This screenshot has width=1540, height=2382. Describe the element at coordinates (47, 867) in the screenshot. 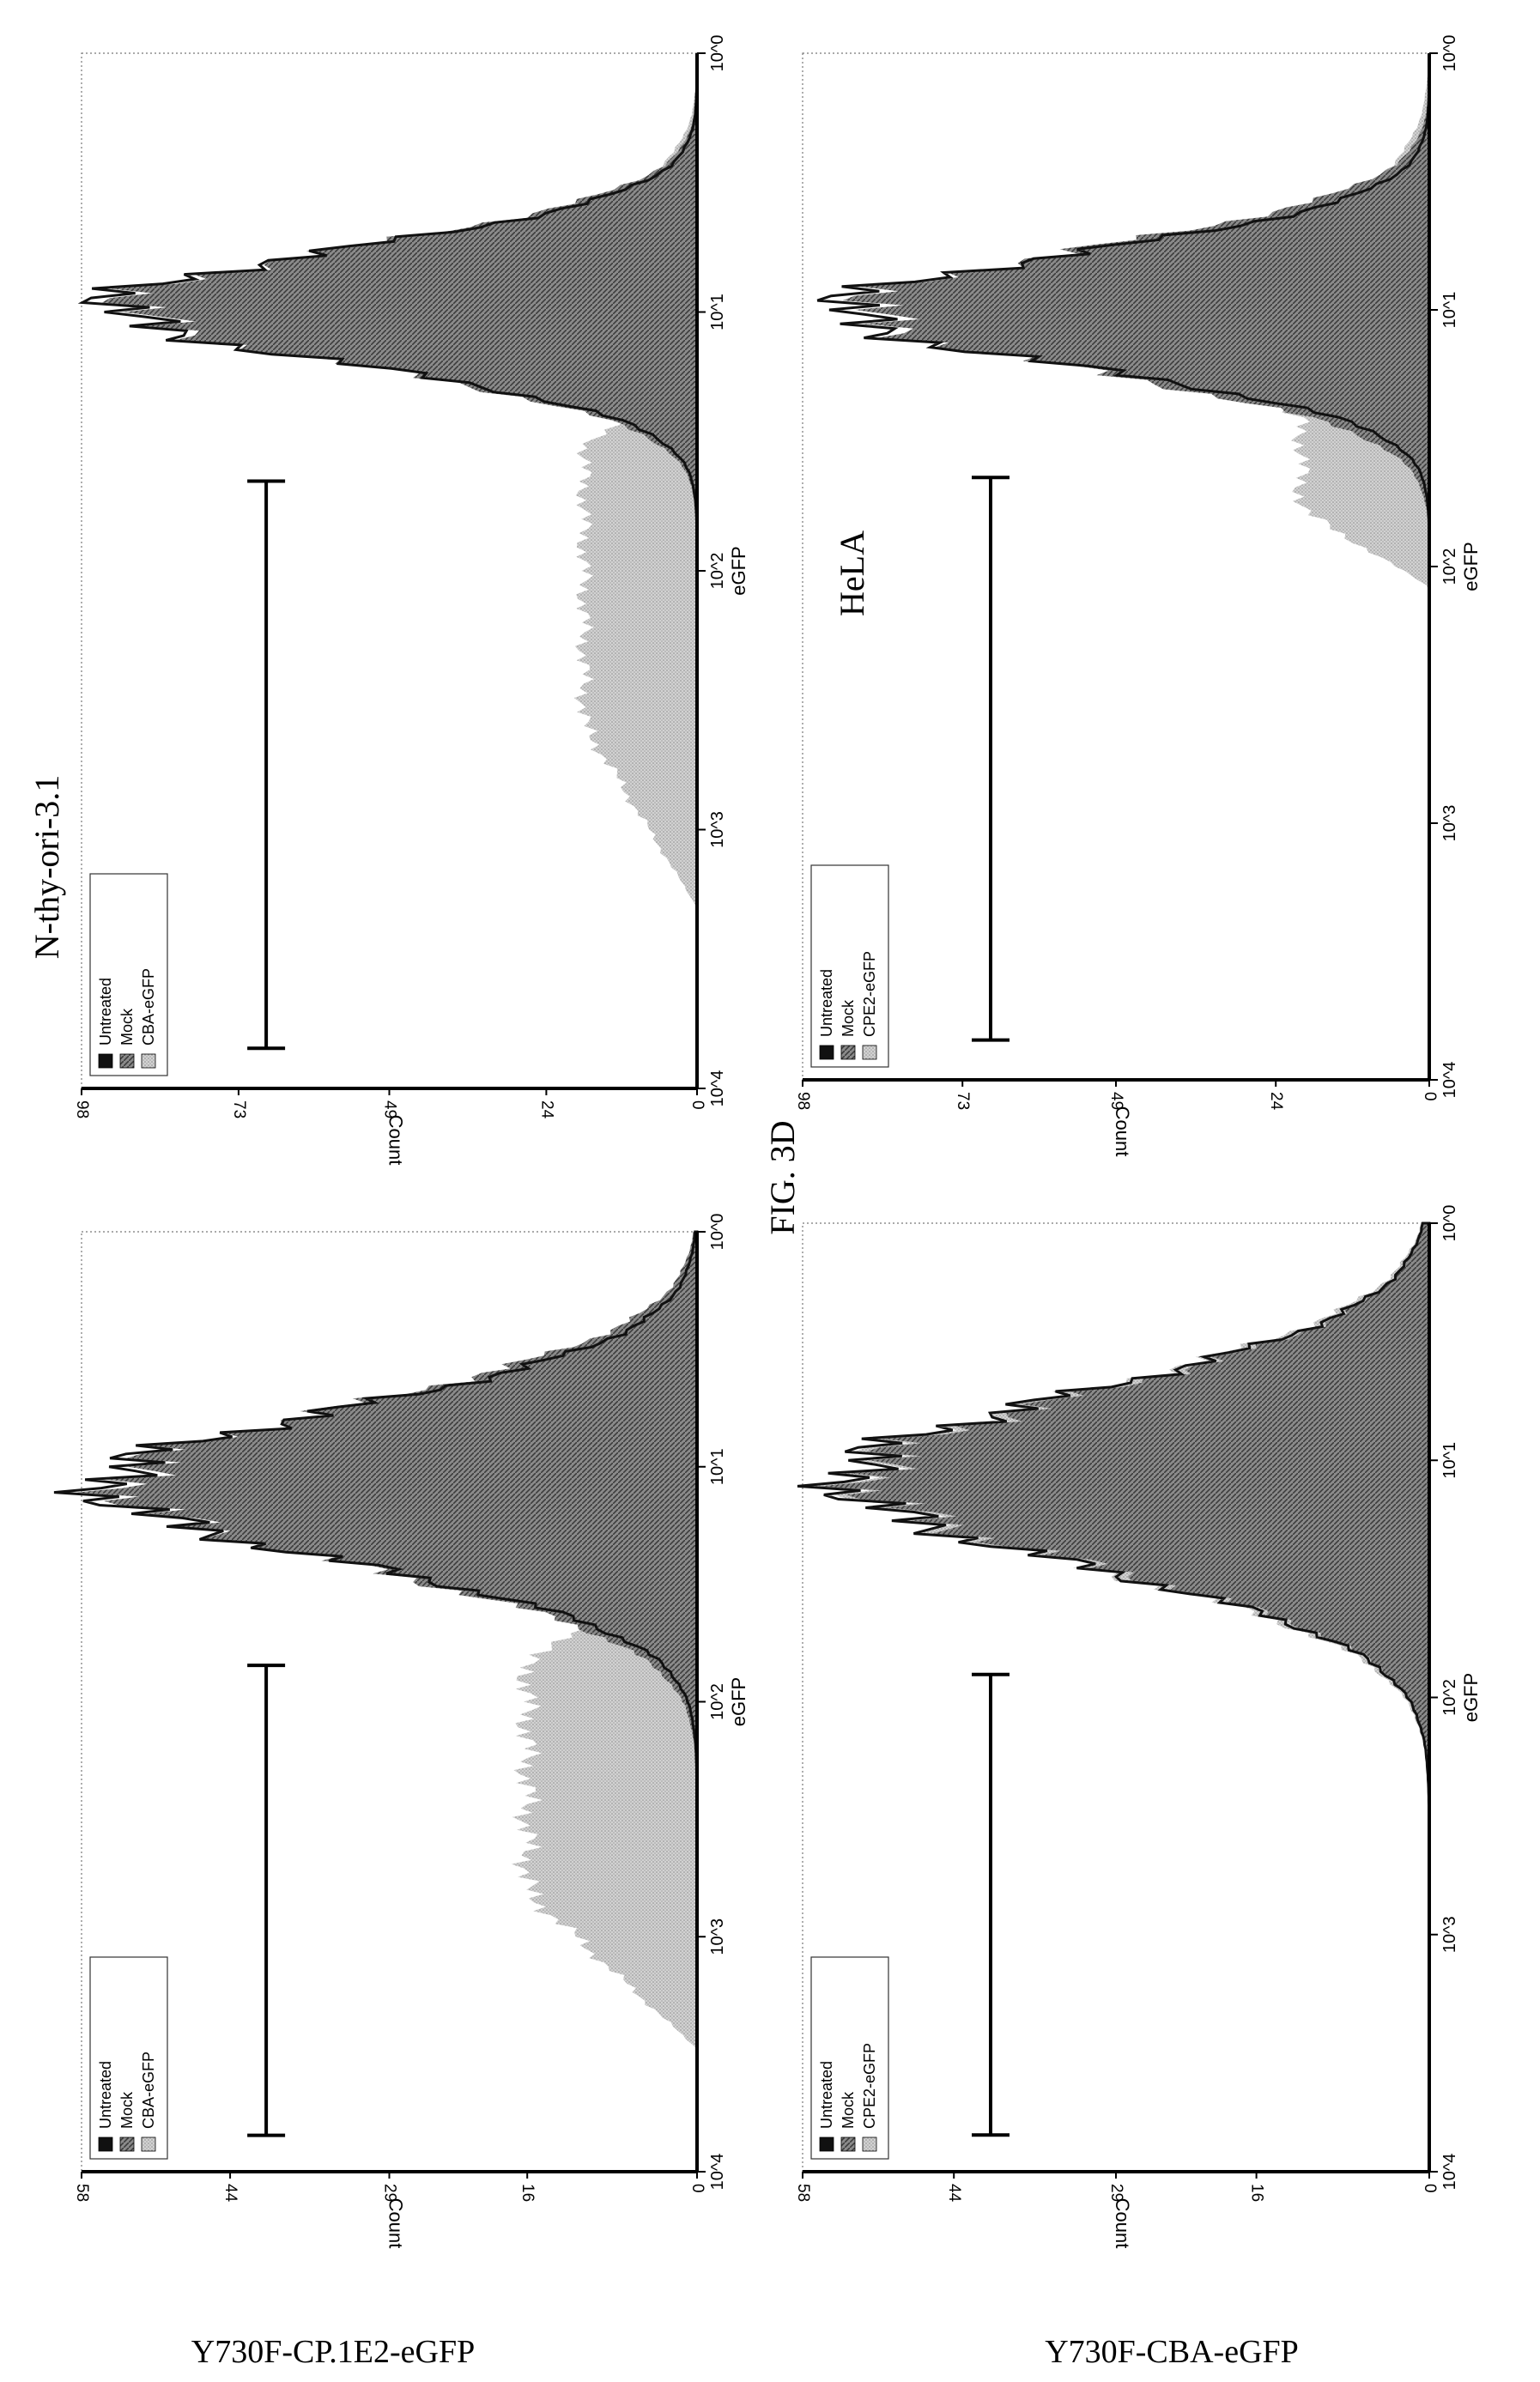

I see `column-title-left: N-thy-ori-3.1` at that location.